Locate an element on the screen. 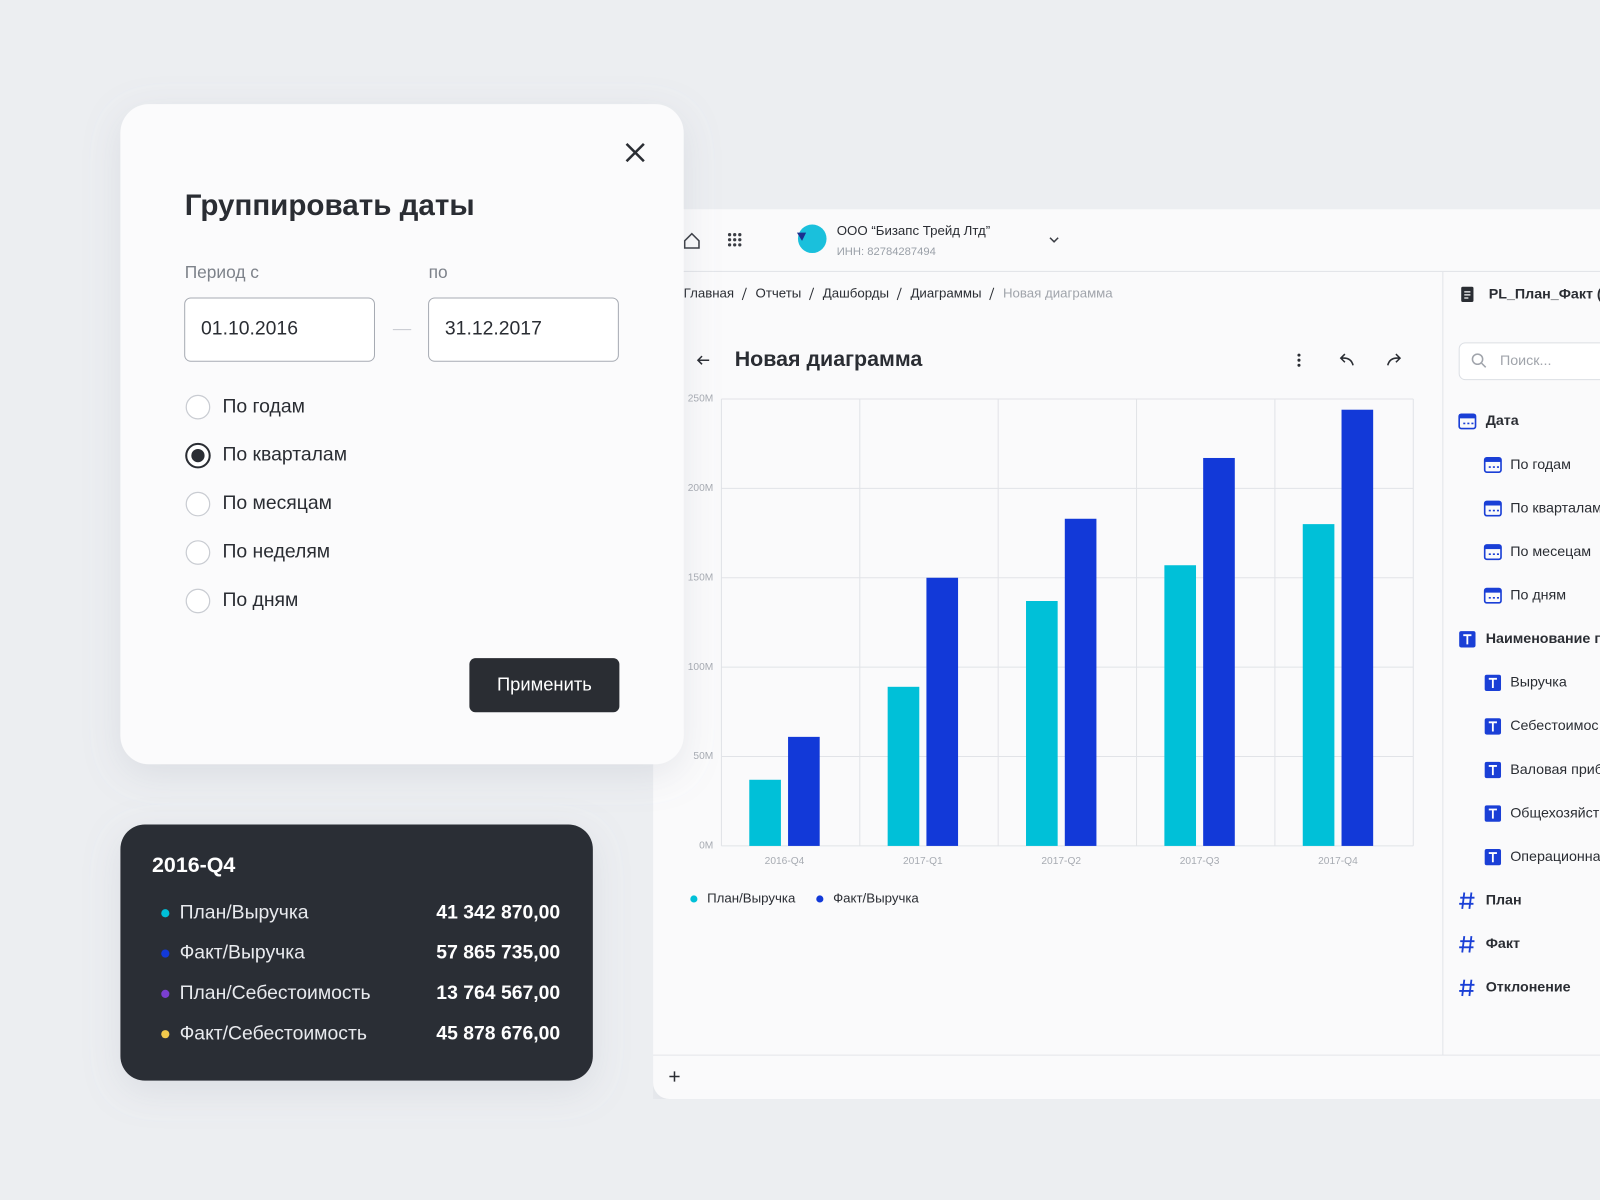 This screenshot has height=1200, width=1600. legend-label: План/Выручка is located at coordinates (751, 897).